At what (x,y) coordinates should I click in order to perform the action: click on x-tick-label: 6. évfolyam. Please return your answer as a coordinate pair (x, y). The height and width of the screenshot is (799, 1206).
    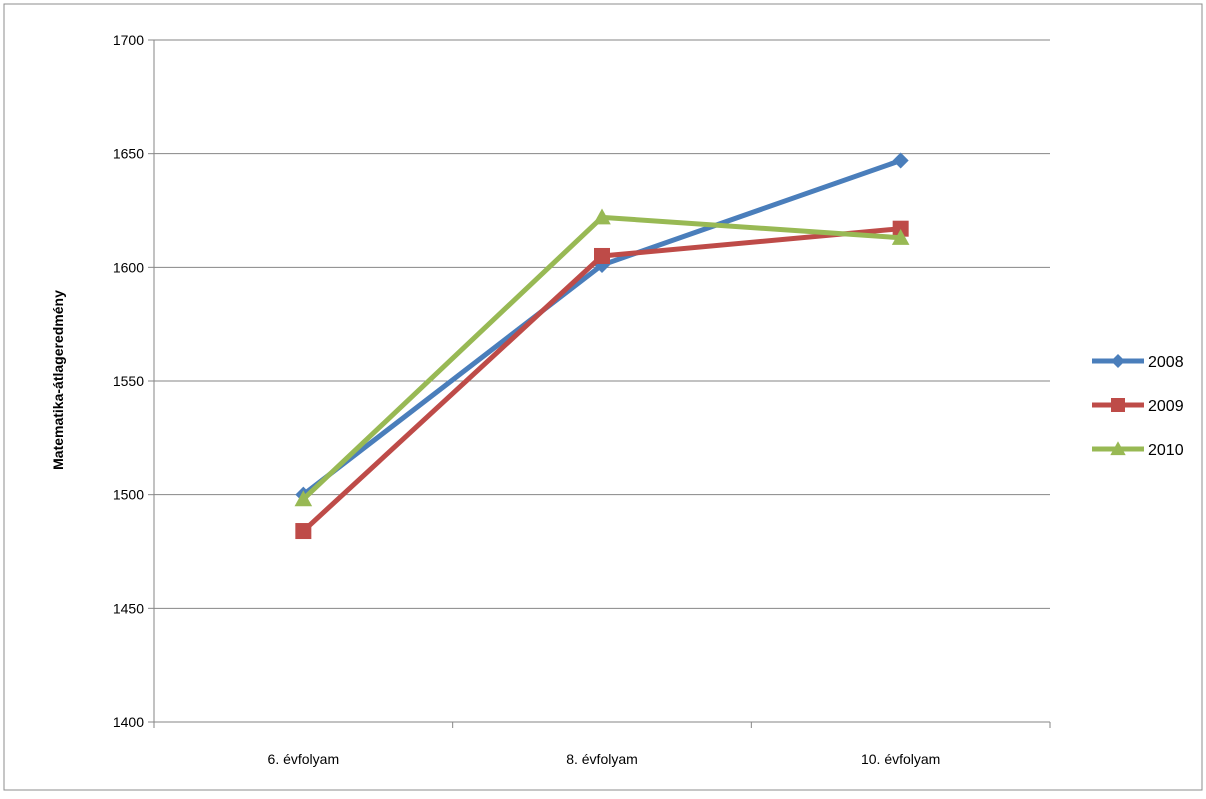
    Looking at the image, I should click on (304, 759).